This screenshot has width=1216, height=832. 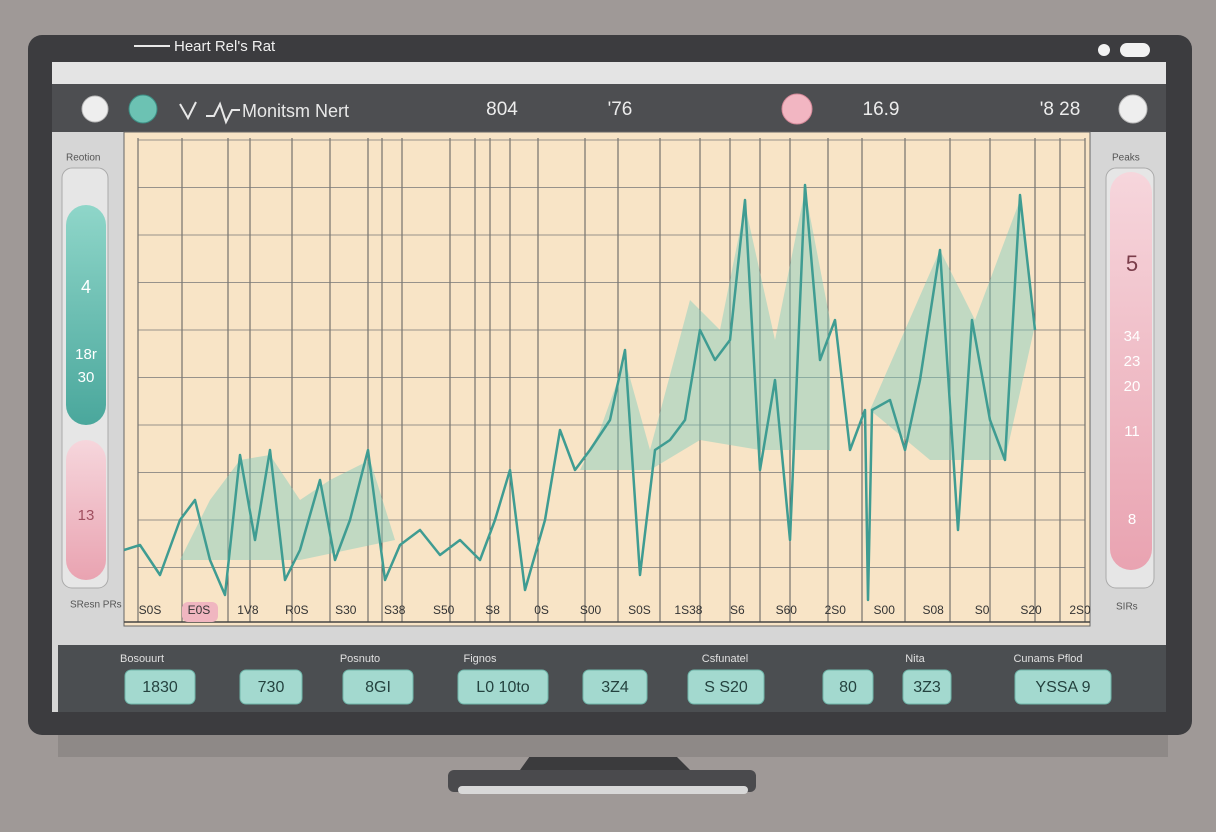 I want to click on control-label: Fignos, so click(x=480, y=659).